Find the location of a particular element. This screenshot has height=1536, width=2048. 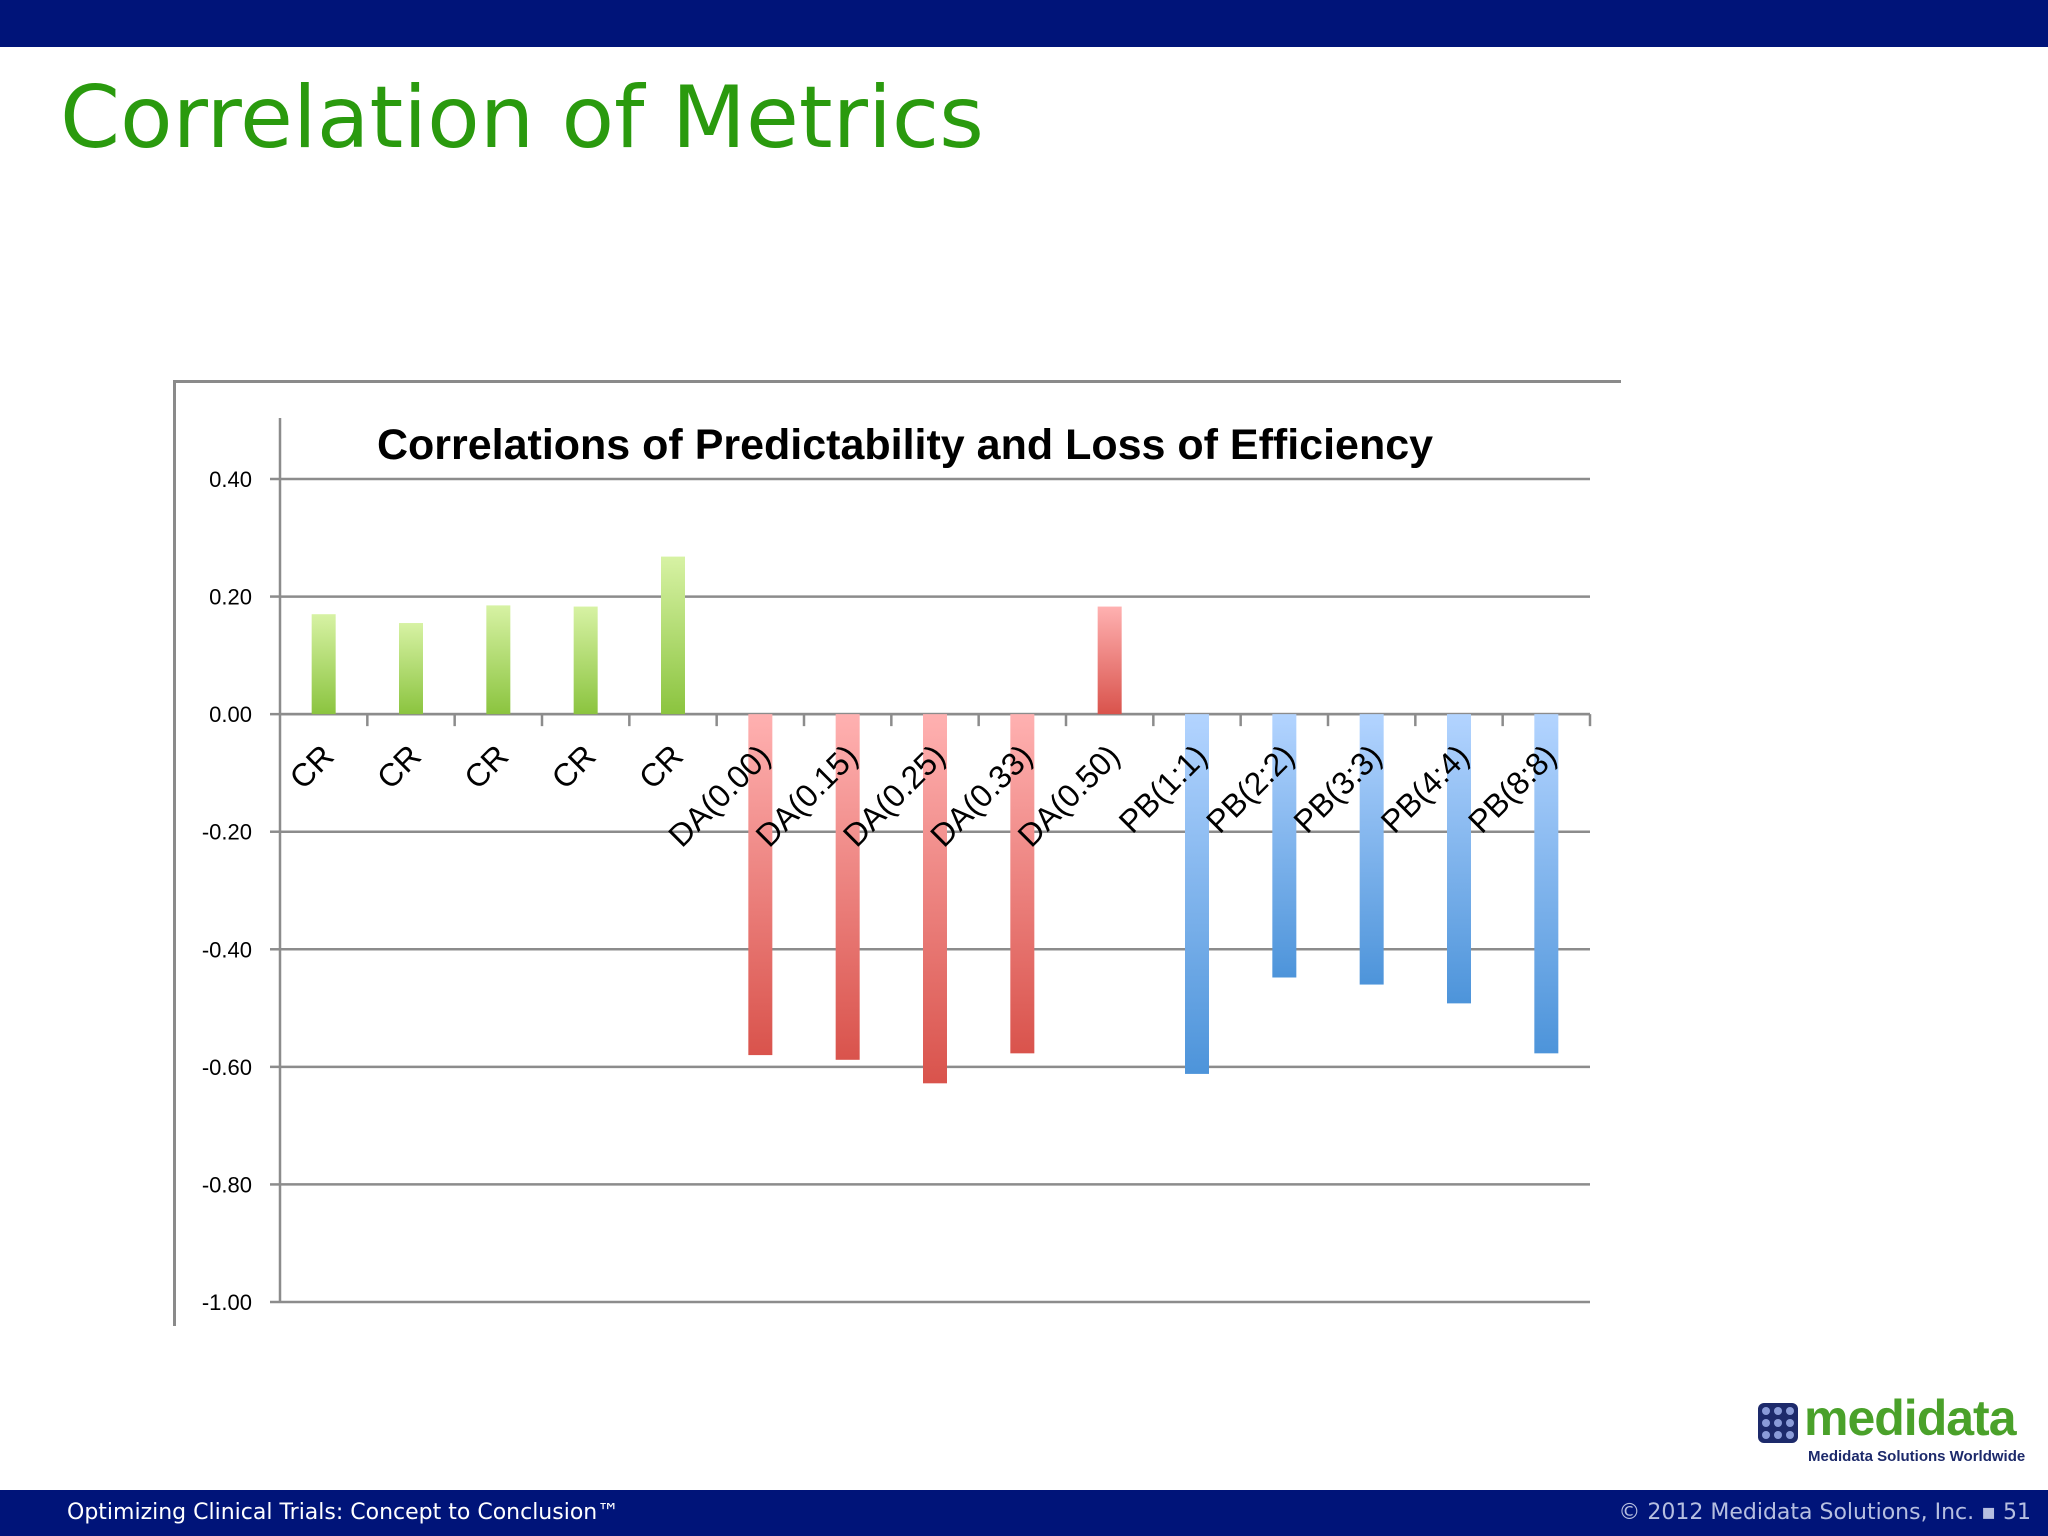

y-tick-label: -0.20 is located at coordinates (227, 832).